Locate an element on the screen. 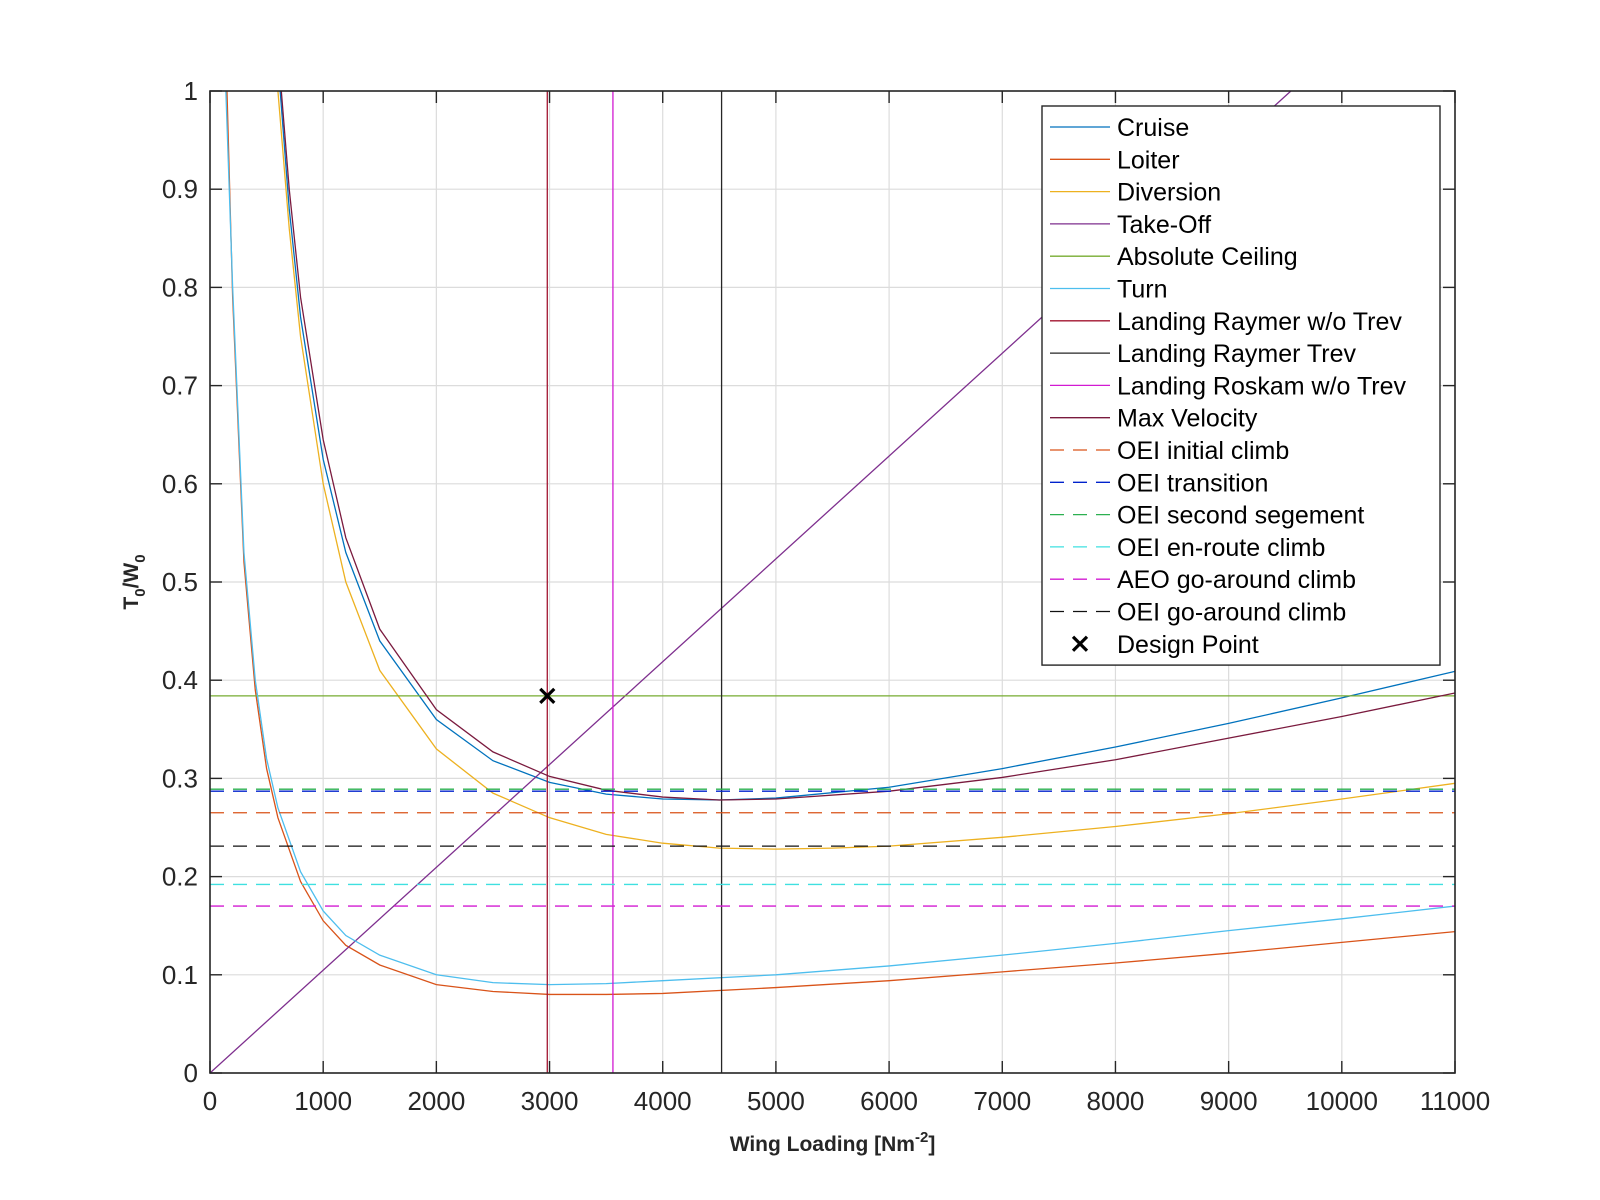 The image size is (1600, 1200). legend-label: Take-Off is located at coordinates (1164, 225).